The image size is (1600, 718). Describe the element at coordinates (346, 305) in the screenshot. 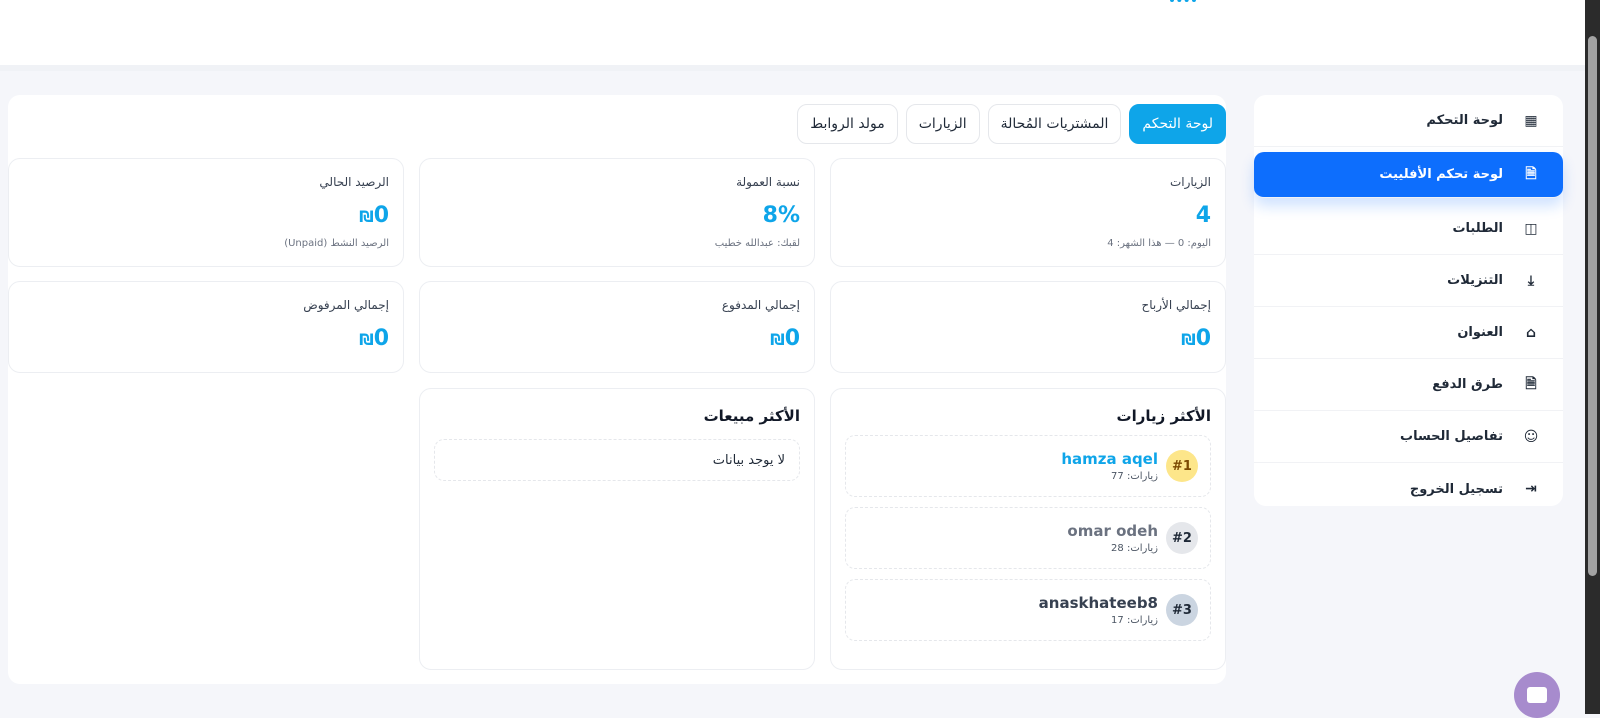

I see `card-label: إجمالي المرفوض` at that location.